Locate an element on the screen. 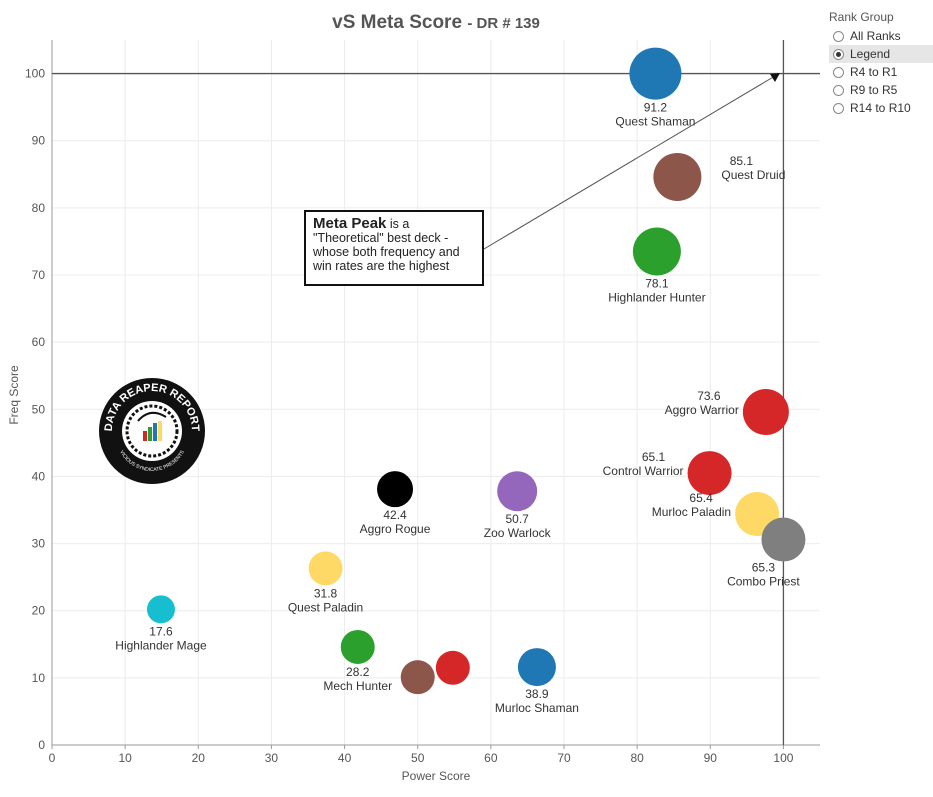 The image size is (933, 797). y-tick-label: 0 is located at coordinates (41, 745).